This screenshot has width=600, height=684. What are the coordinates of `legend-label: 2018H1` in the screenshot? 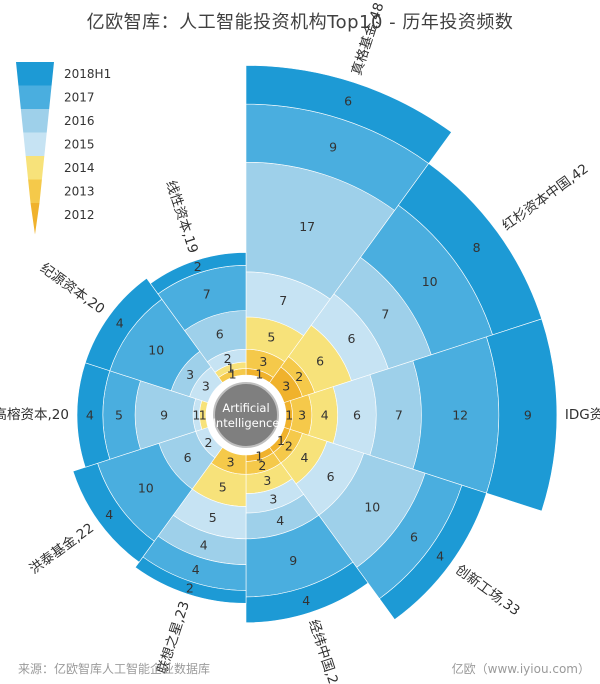 It's located at (87, 74).